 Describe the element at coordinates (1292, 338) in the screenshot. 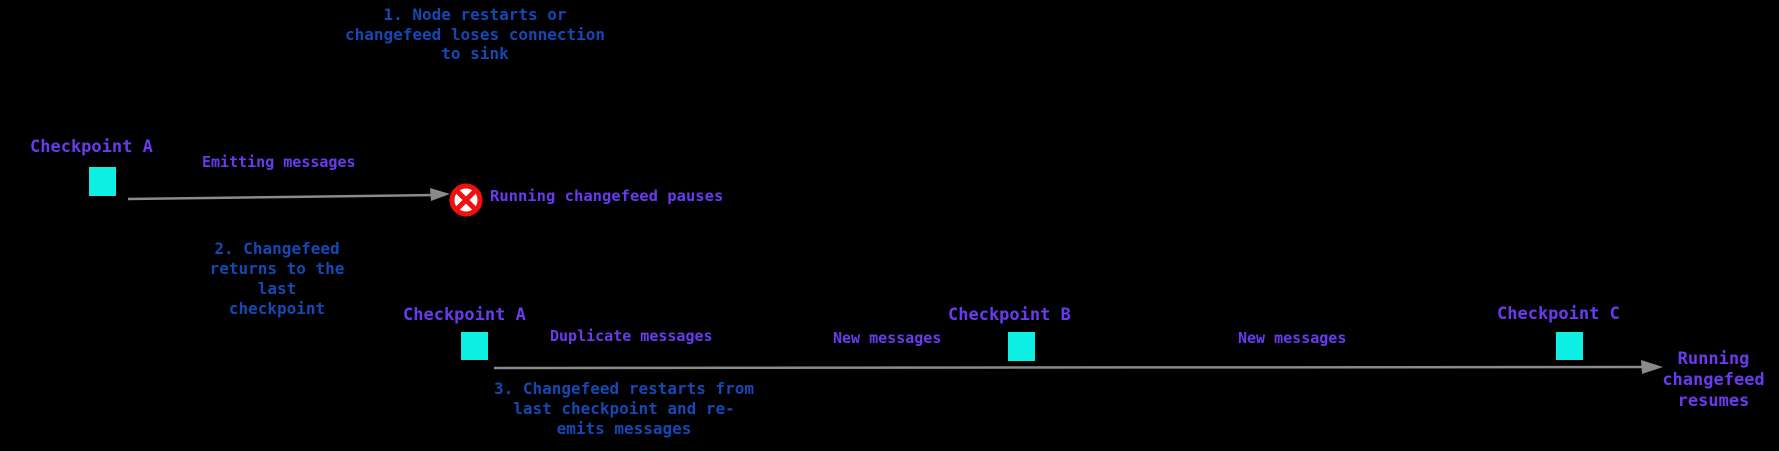

I see `new-messages-label-2: New messages` at that location.